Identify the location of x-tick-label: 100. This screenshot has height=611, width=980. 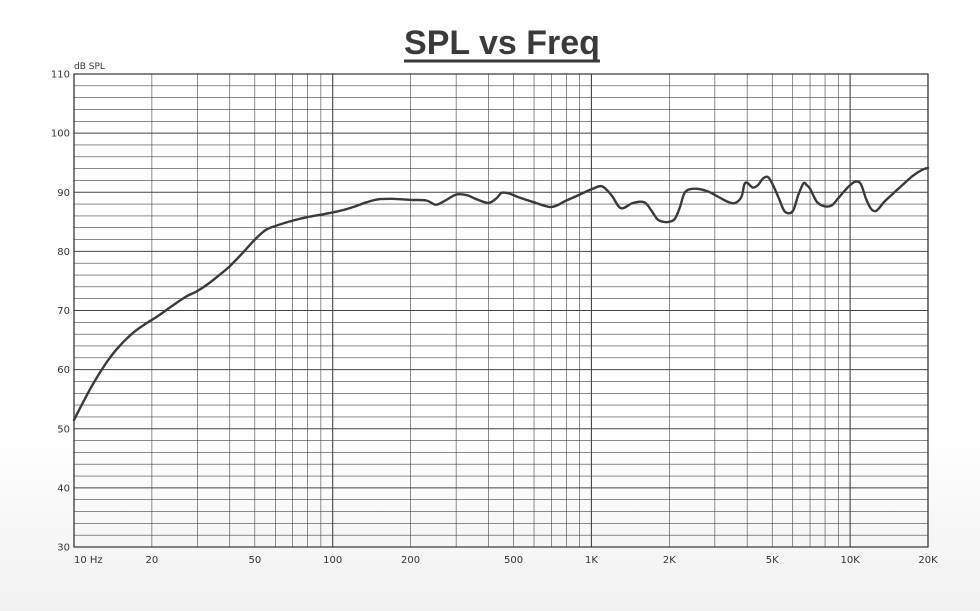
(332, 560).